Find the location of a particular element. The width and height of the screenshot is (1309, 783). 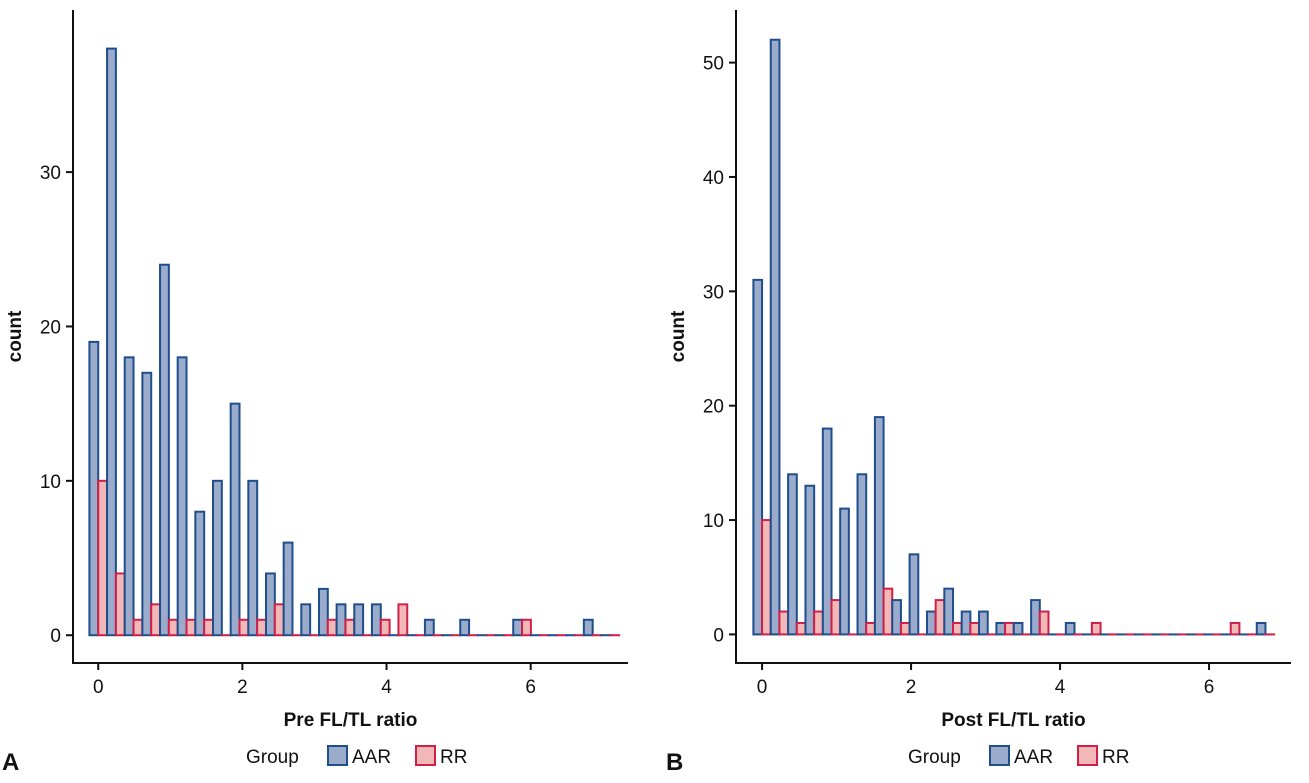

panel-b-x-axis-title: Post FL/TL ratio is located at coordinates (1013, 720).